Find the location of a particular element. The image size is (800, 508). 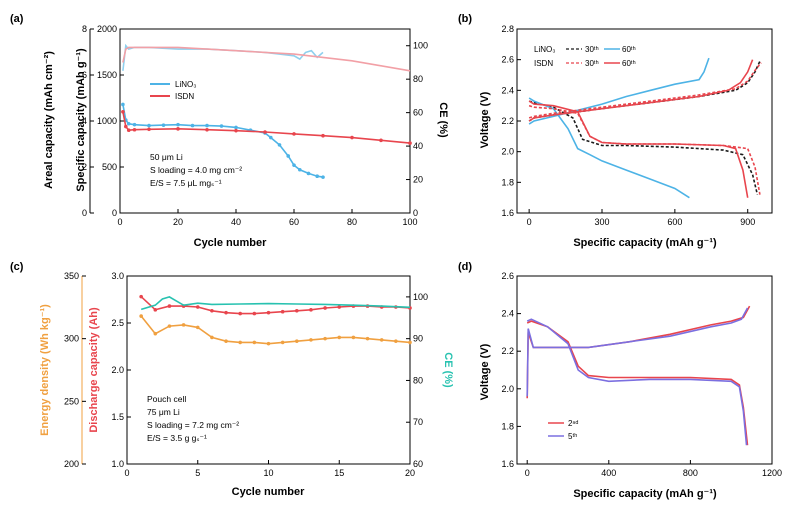

panel-c-x-label: Cycle number is located at coordinates (268, 492).